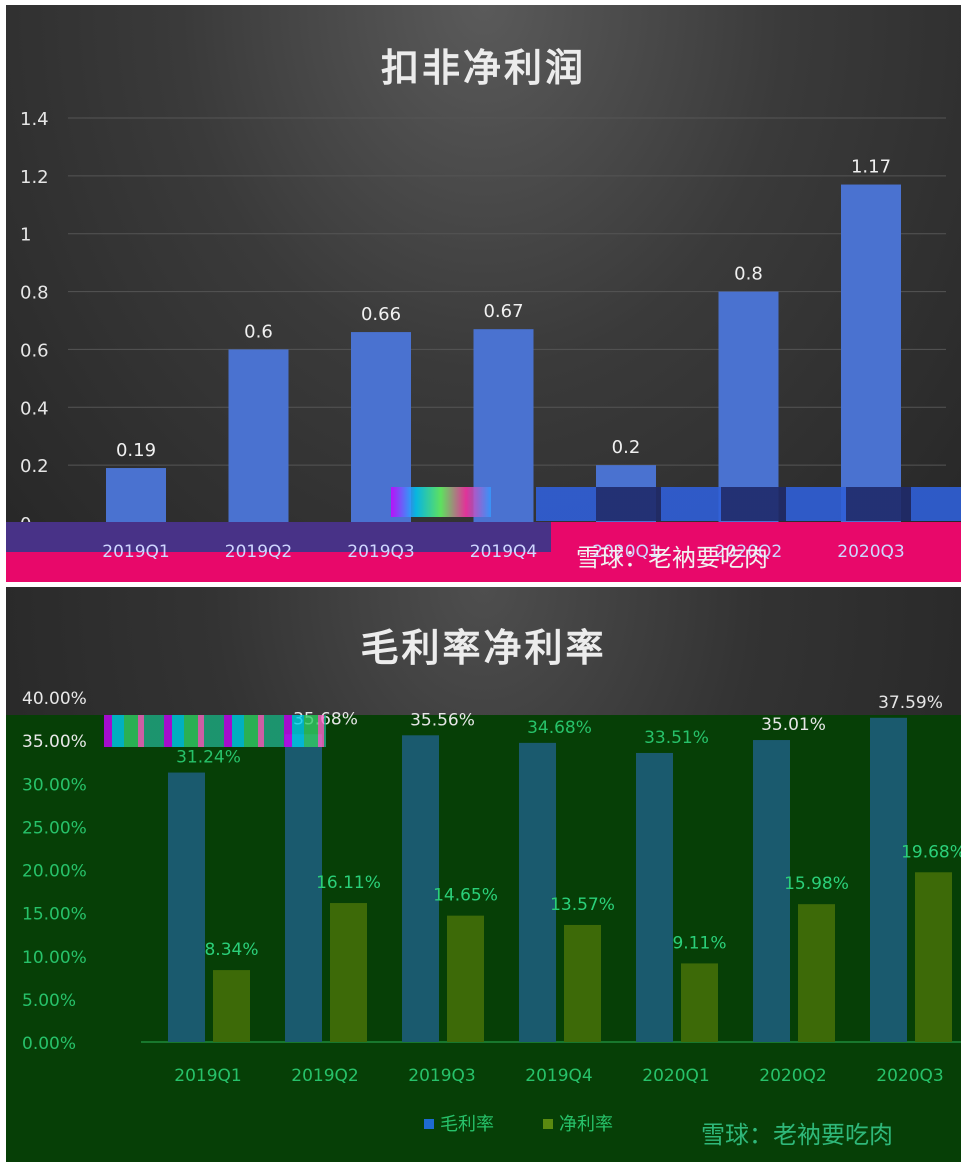  Describe the element at coordinates (208, 758) in the screenshot. I see `gross-margin-label: 31.24%` at that location.